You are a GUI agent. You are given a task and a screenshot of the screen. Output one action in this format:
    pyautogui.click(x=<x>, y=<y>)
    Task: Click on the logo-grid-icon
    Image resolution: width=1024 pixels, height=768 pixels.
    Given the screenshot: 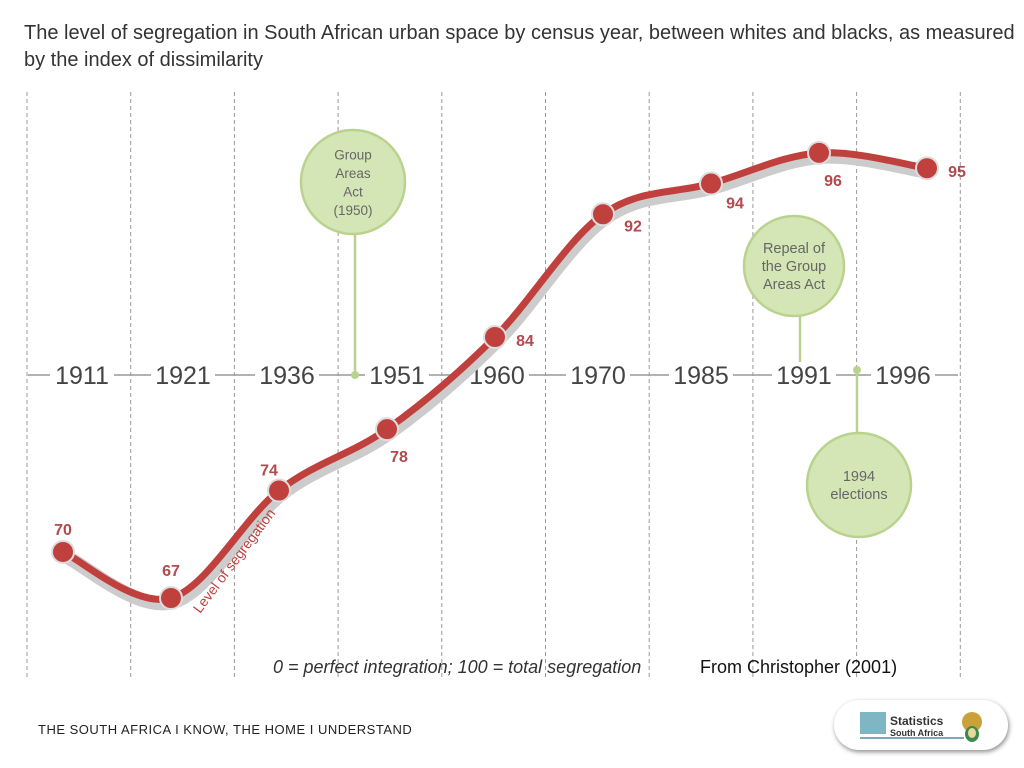 What is the action you would take?
    pyautogui.click(x=912, y=725)
    